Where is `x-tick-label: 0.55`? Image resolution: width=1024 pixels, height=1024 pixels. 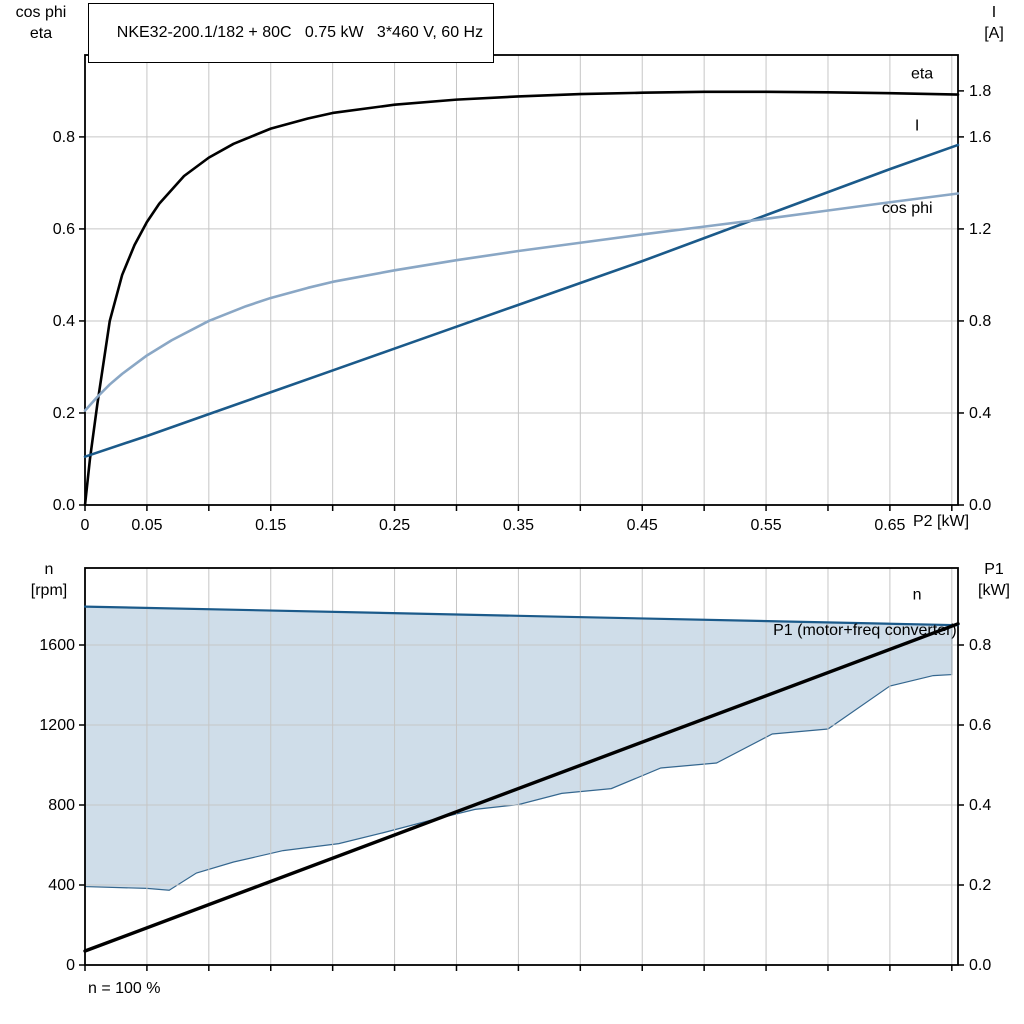 x-tick-label: 0.55 is located at coordinates (765, 525).